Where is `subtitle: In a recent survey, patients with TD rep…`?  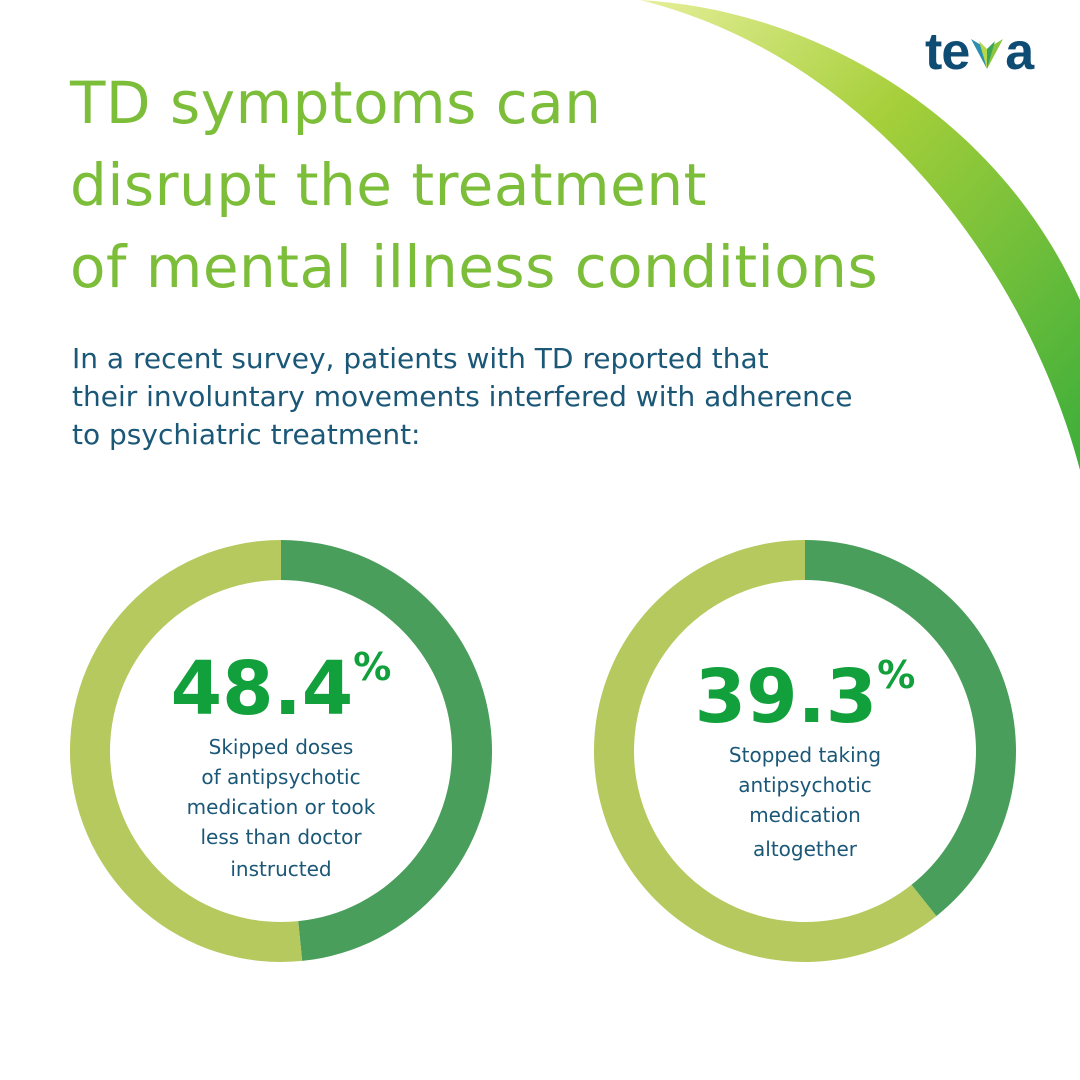 subtitle: In a recent survey, patients with TD rep… is located at coordinates (462, 397).